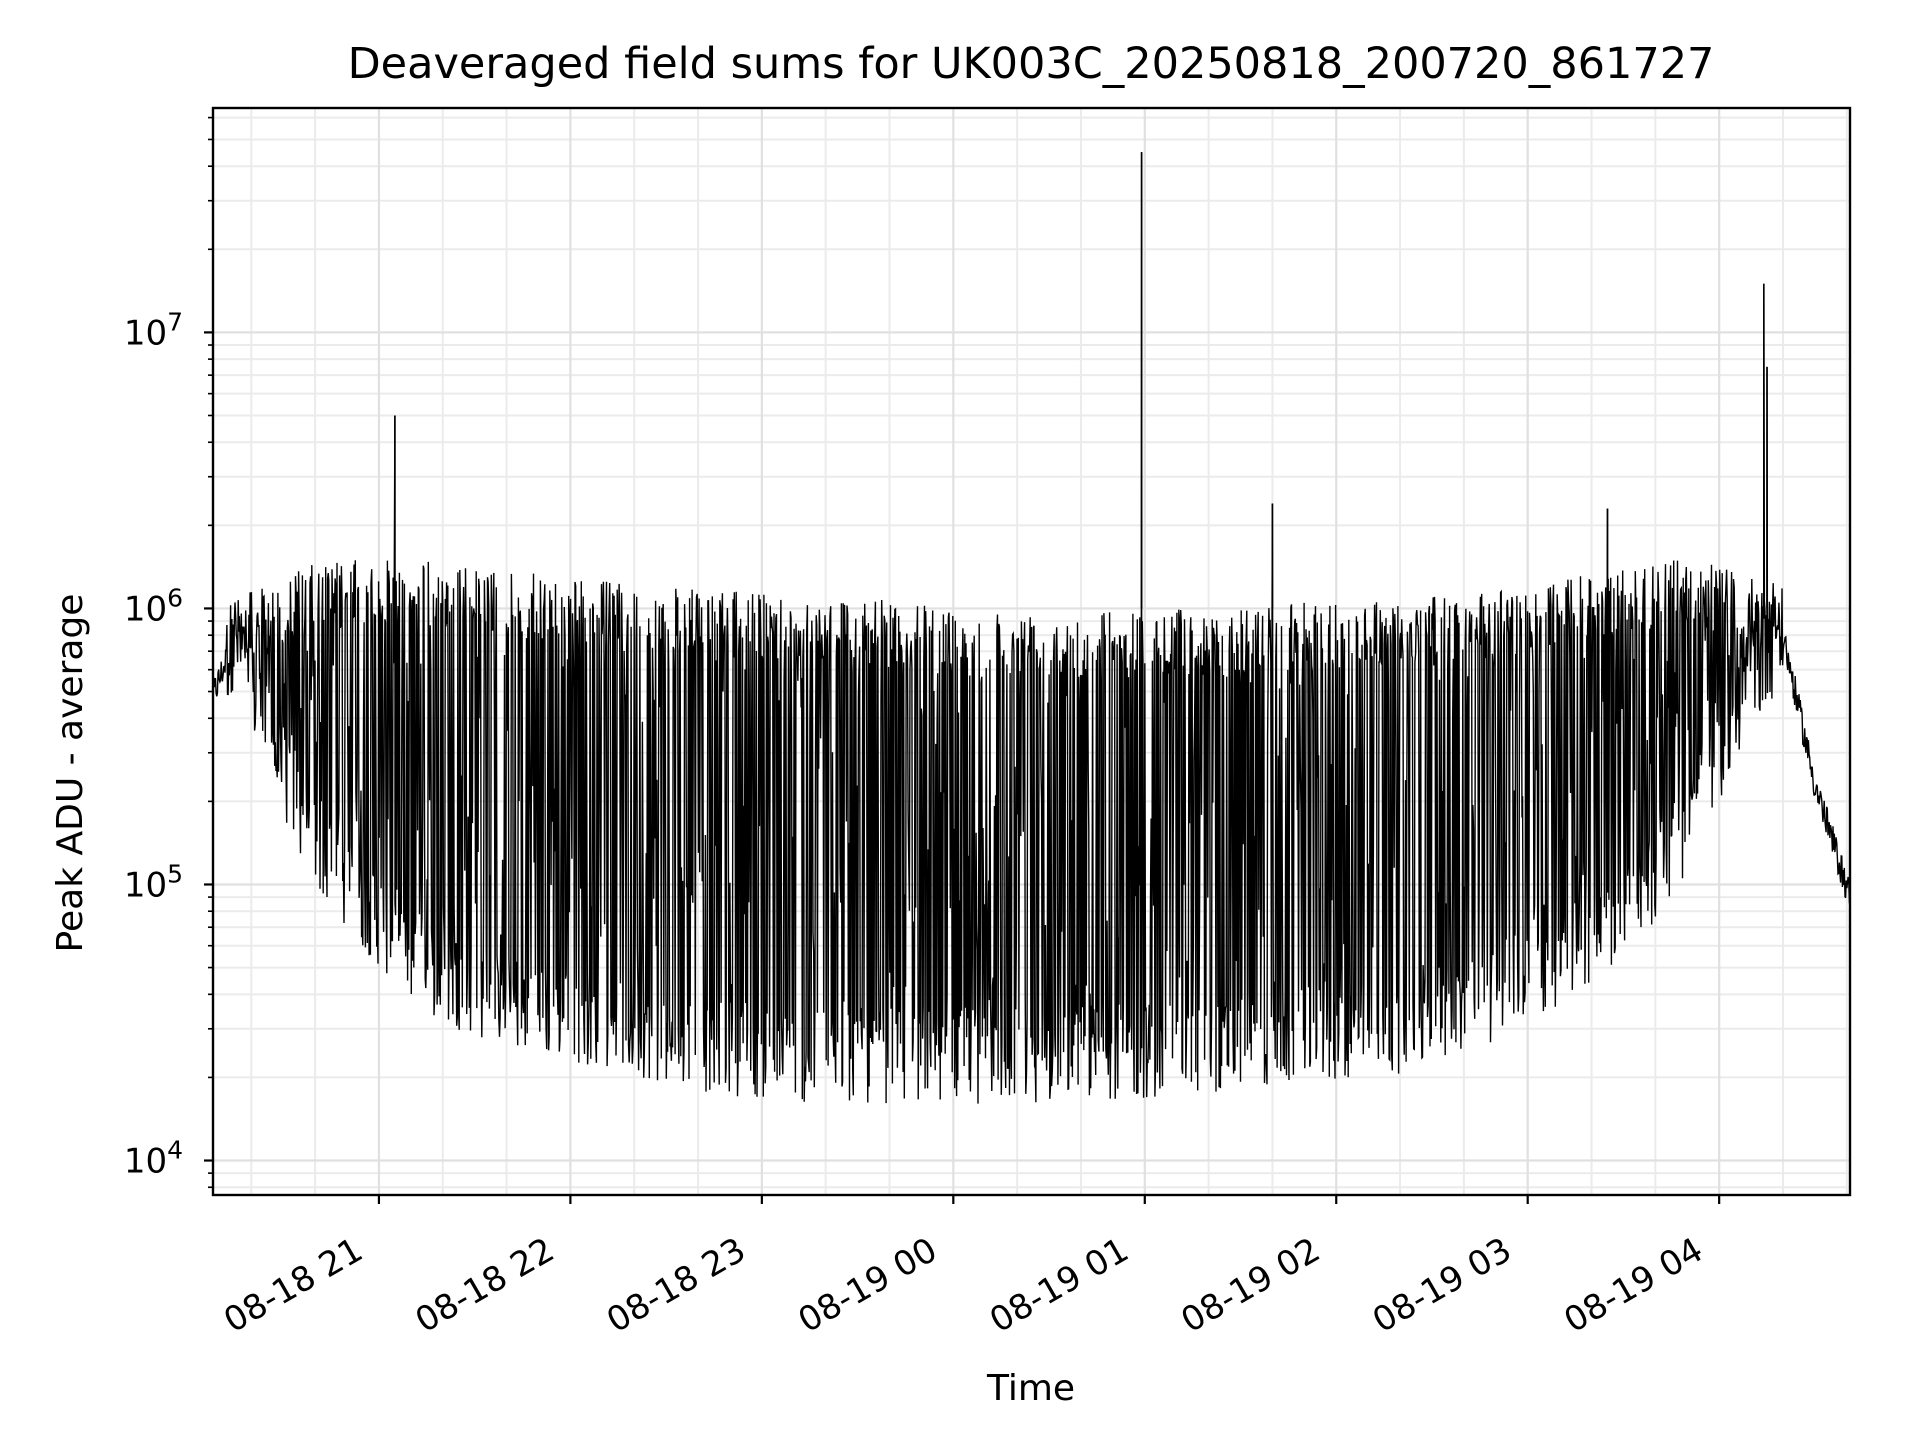  I want to click on y-tick-label: 10⁴, so click(153, 1159).